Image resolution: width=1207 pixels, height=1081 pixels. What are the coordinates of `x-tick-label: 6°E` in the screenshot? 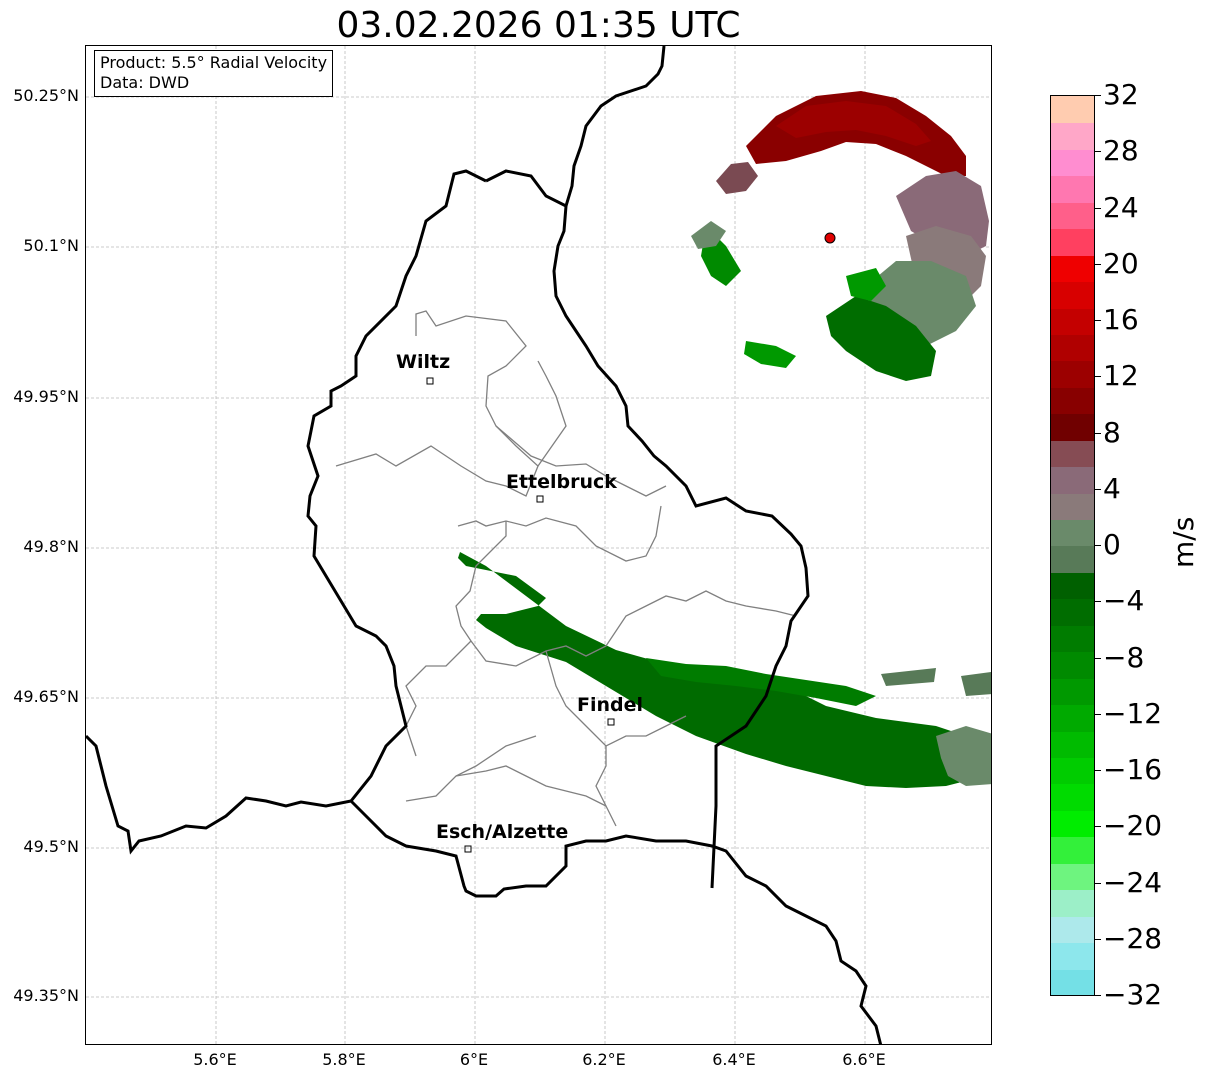 It's located at (474, 1059).